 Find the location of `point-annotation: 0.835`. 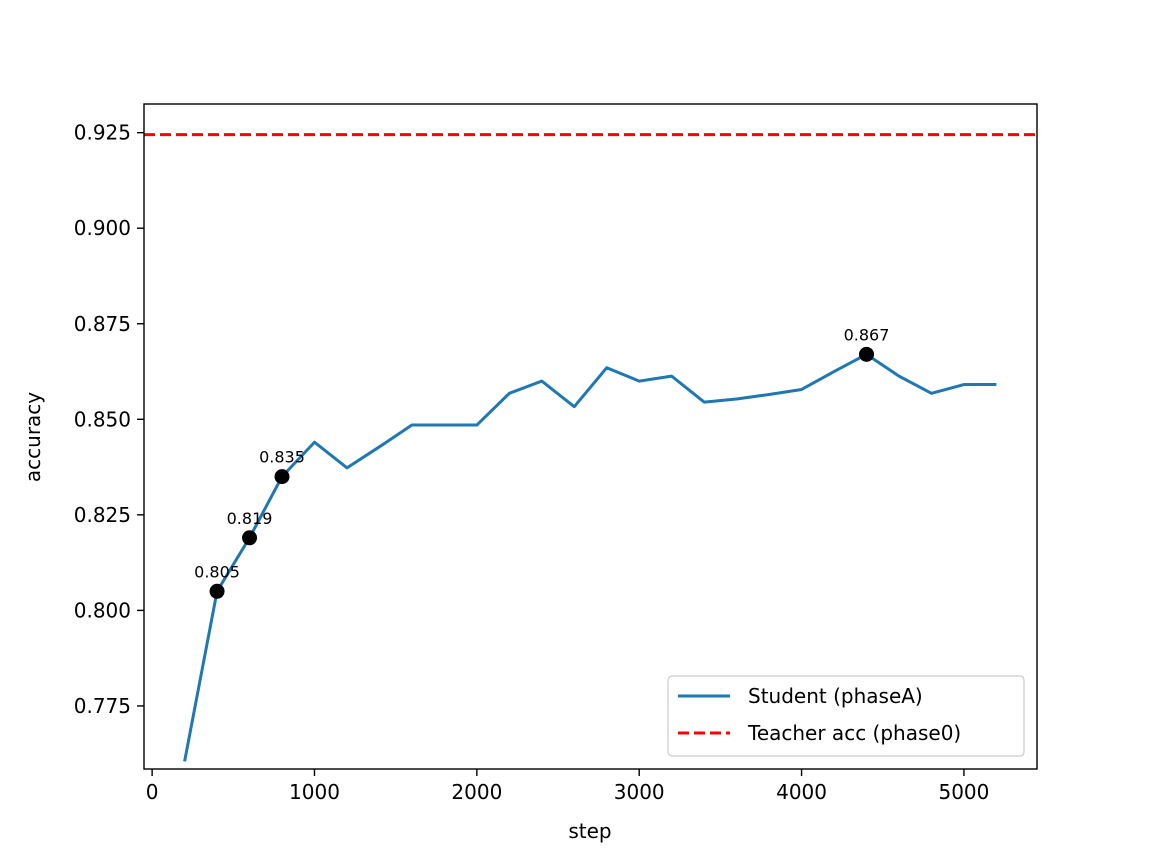

point-annotation: 0.835 is located at coordinates (282, 457).